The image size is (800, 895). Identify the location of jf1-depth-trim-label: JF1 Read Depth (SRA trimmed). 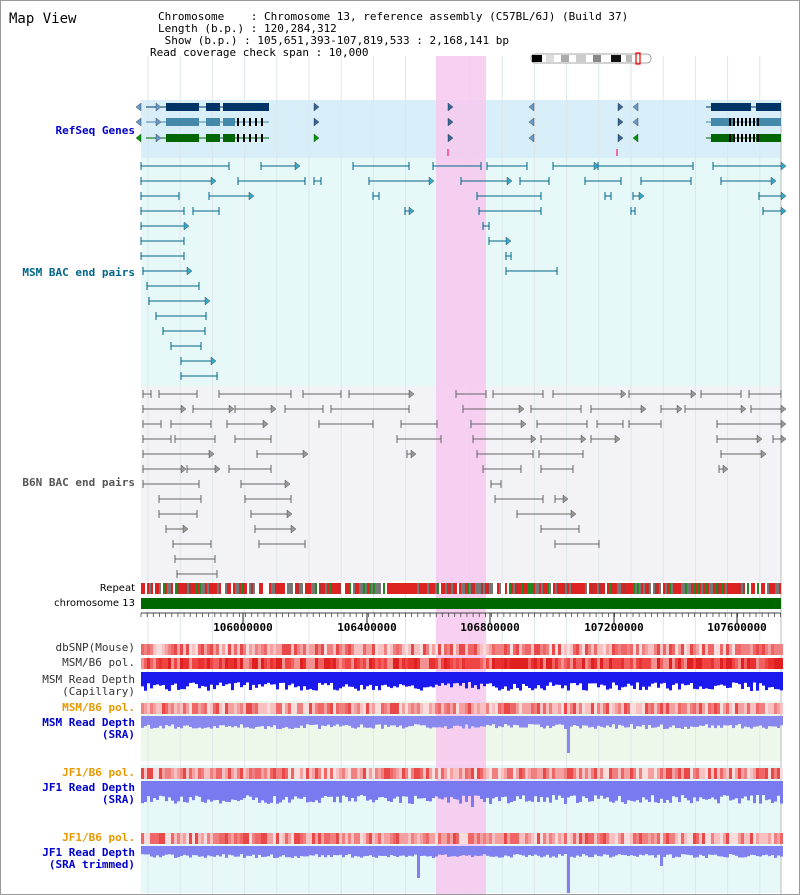
(88, 859).